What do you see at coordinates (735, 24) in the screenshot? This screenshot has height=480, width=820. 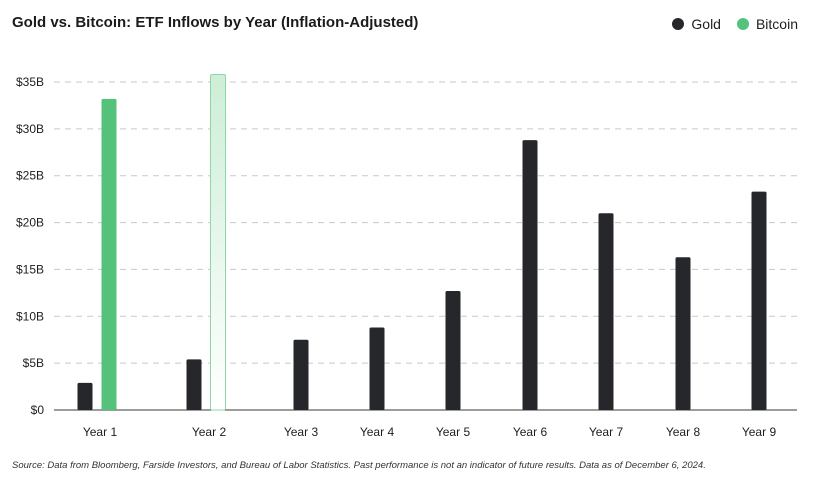 I see `chart-legend: Gold Bitcoin` at bounding box center [735, 24].